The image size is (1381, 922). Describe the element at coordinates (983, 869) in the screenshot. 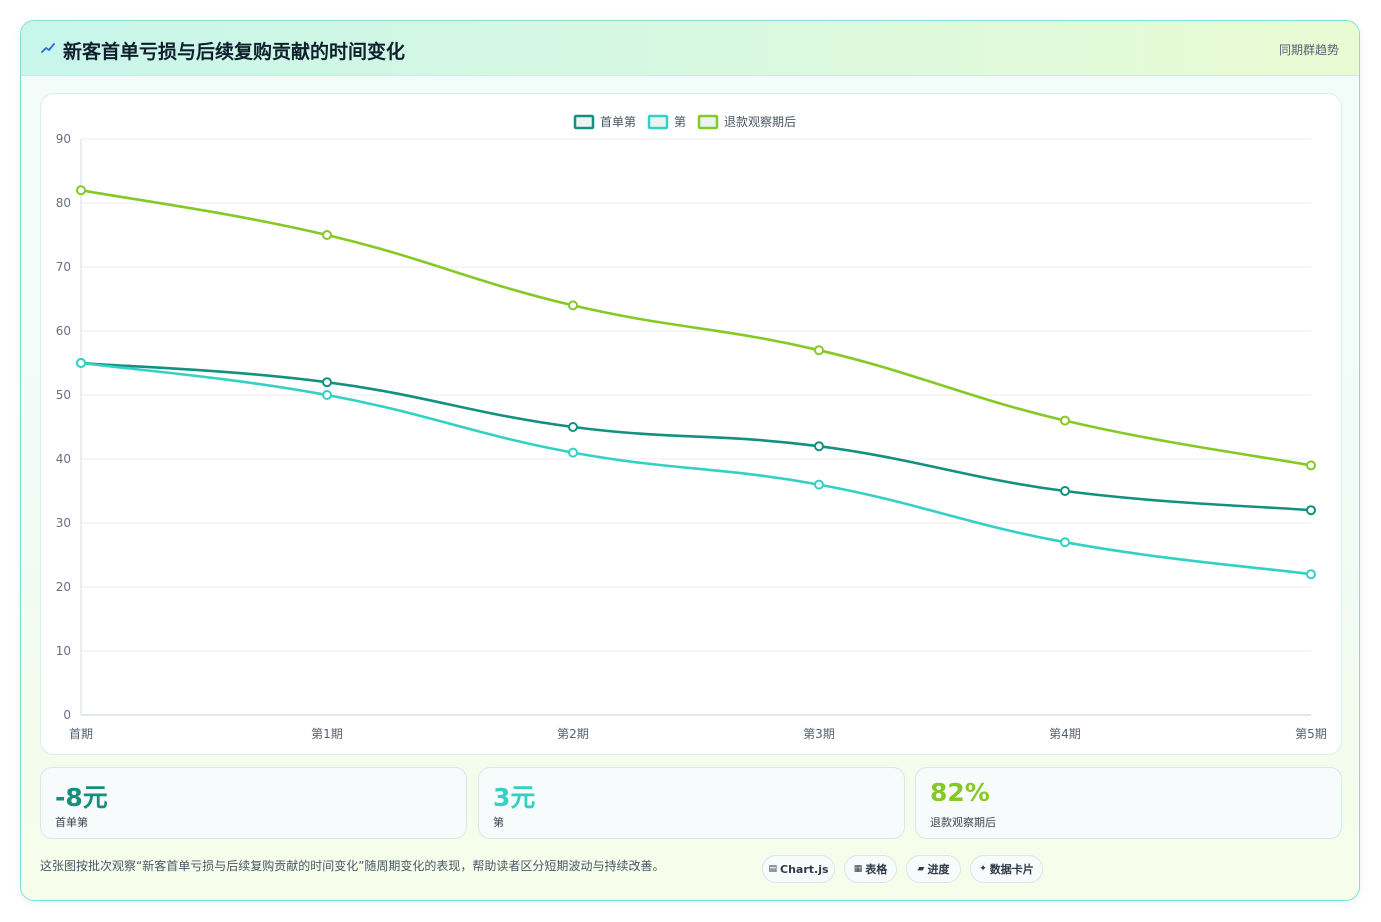

I see `sparkle-icon: ✦` at that location.